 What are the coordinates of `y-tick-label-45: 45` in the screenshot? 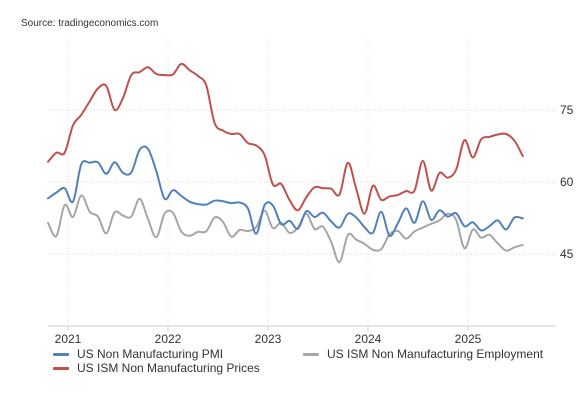 It's located at (567, 254).